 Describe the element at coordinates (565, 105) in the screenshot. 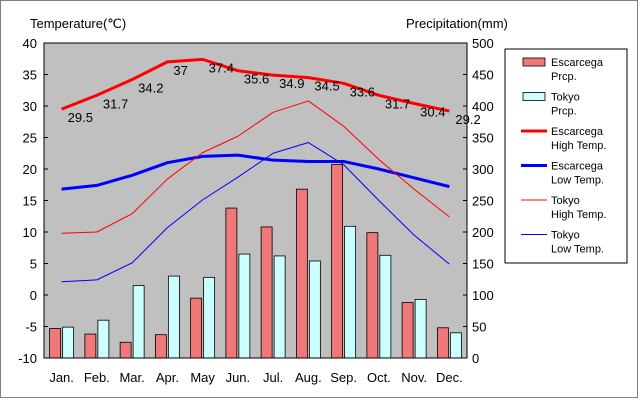

I see `legend-tokyo-prcp-label: Tokyo Prcp.` at that location.